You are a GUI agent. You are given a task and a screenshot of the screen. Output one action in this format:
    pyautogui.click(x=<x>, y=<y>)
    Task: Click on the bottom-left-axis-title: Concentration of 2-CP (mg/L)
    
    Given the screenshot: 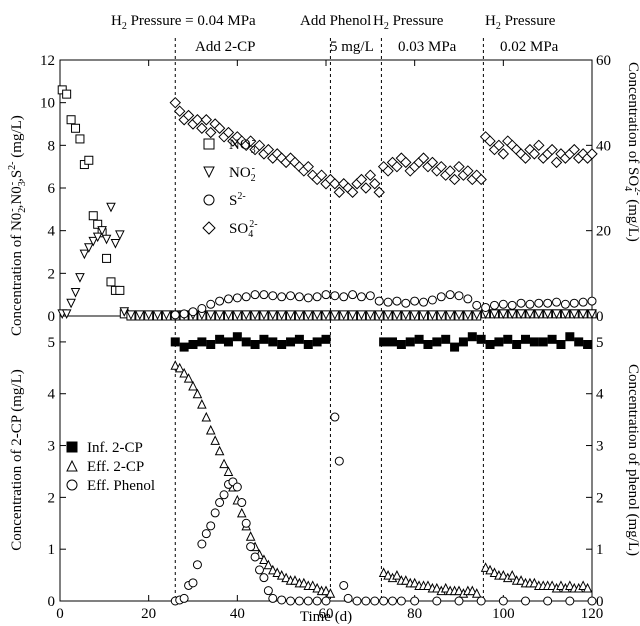 What is the action you would take?
    pyautogui.click(x=17, y=460)
    